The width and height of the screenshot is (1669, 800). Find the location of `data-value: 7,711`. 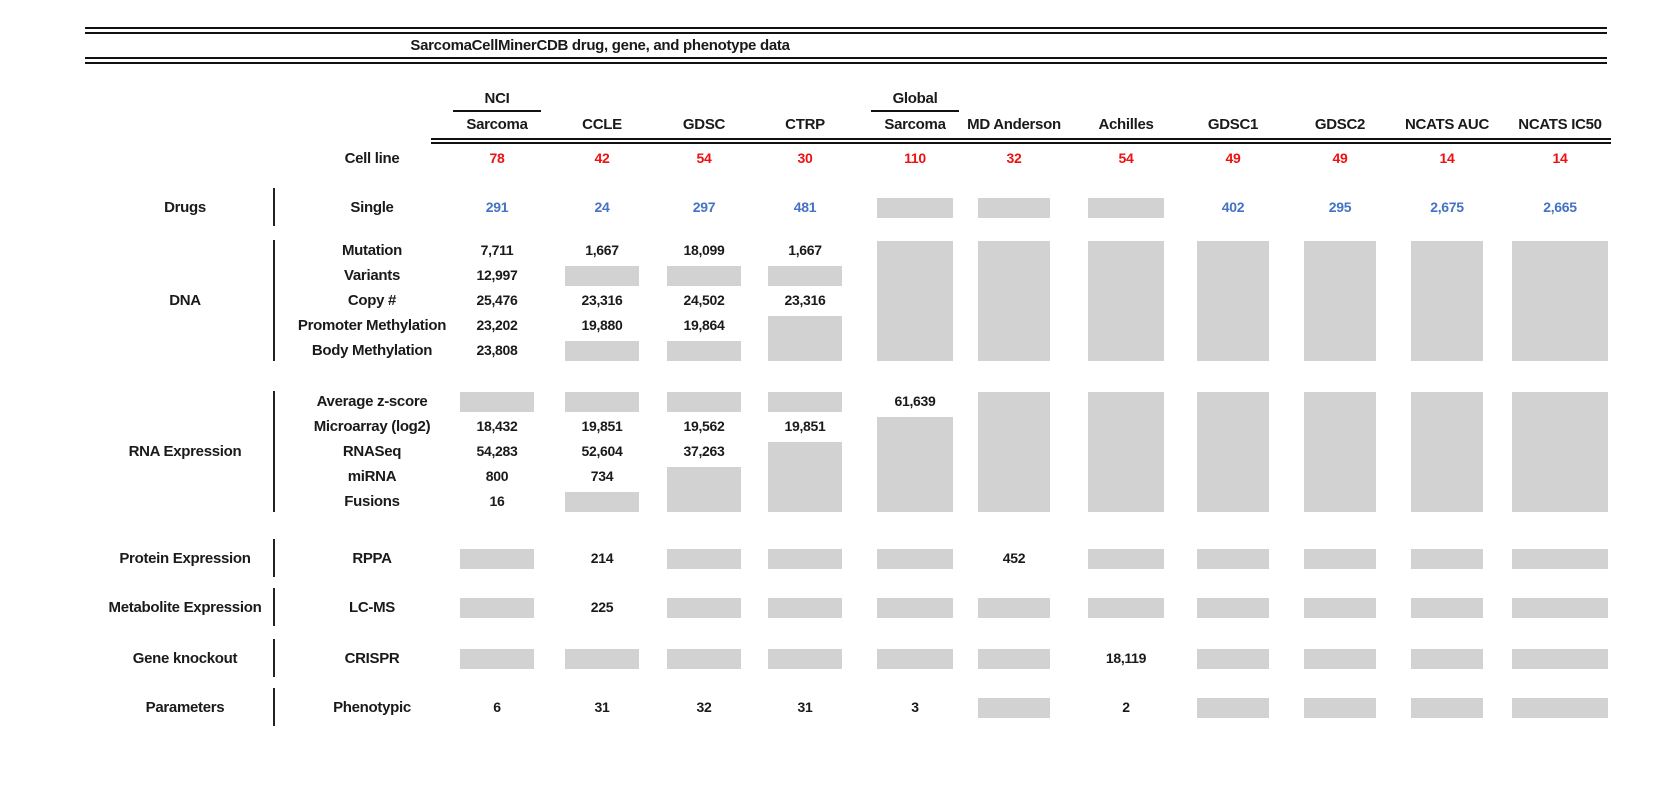

data-value: 7,711 is located at coordinates (497, 250).